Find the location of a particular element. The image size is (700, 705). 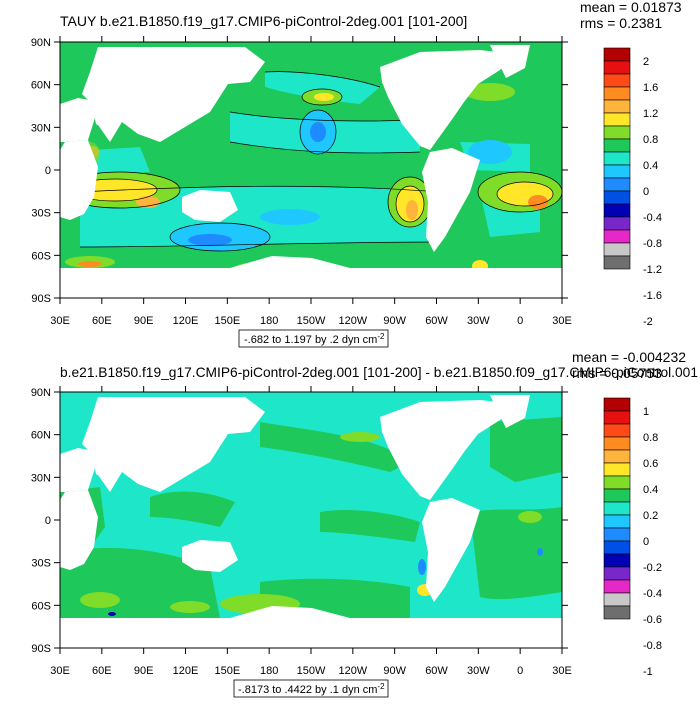

colorbar-label: -1.2 is located at coordinates (652, 270).